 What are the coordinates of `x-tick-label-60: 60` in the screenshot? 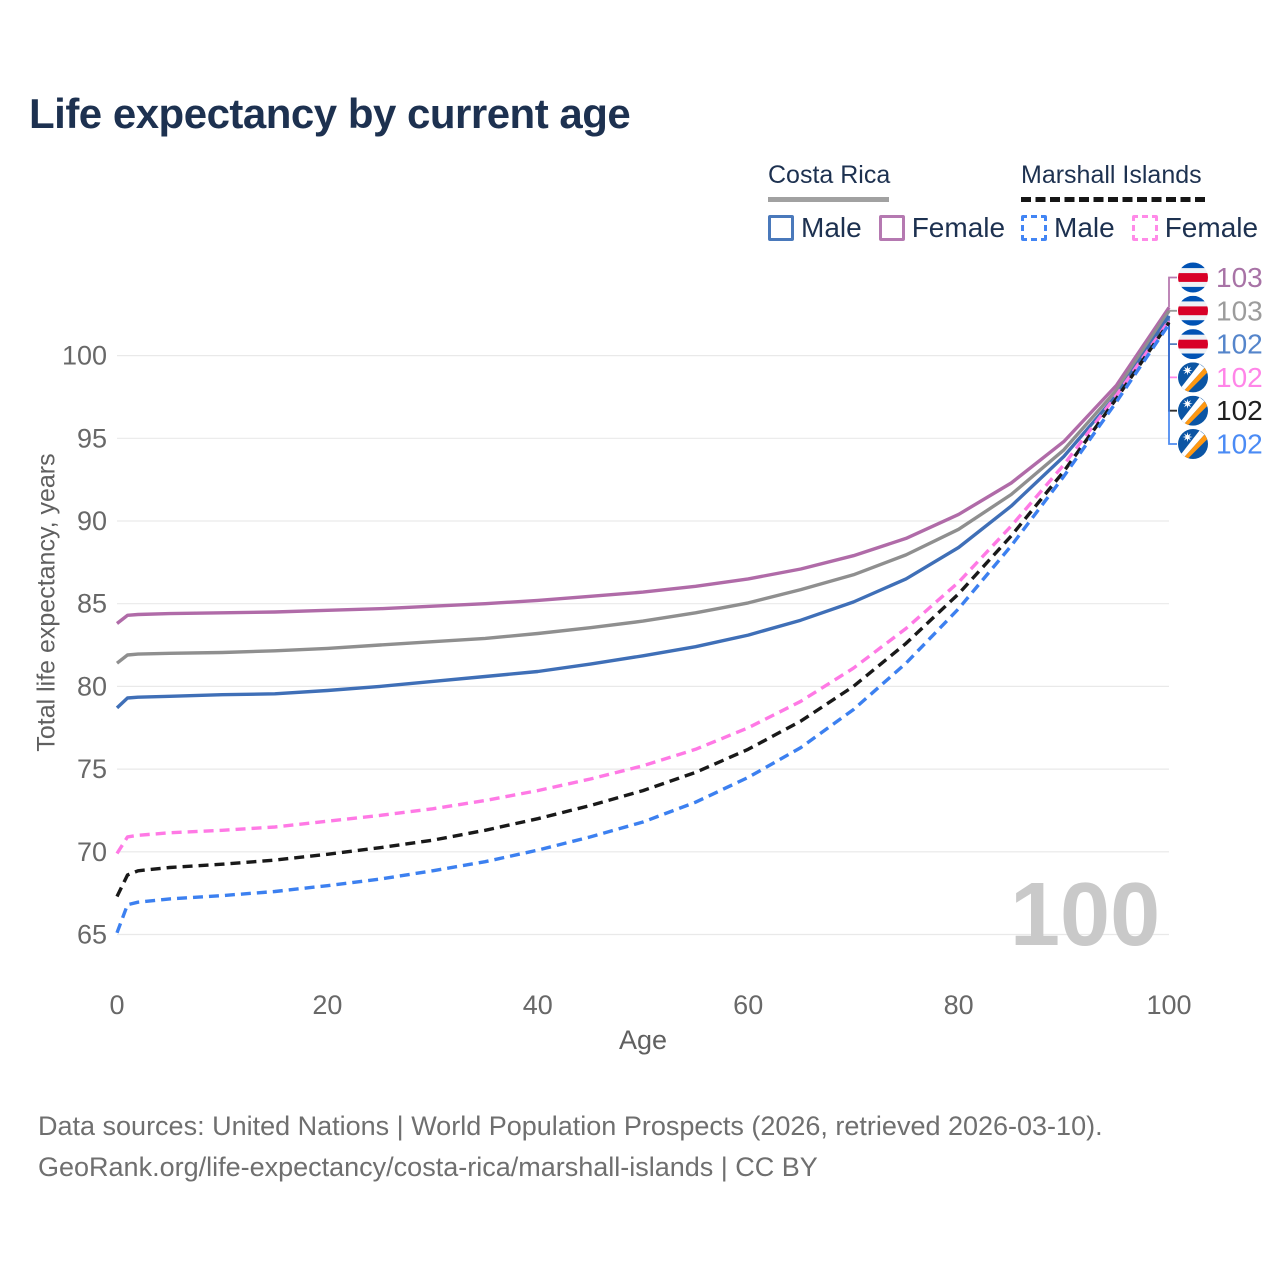 It's located at (748, 1005).